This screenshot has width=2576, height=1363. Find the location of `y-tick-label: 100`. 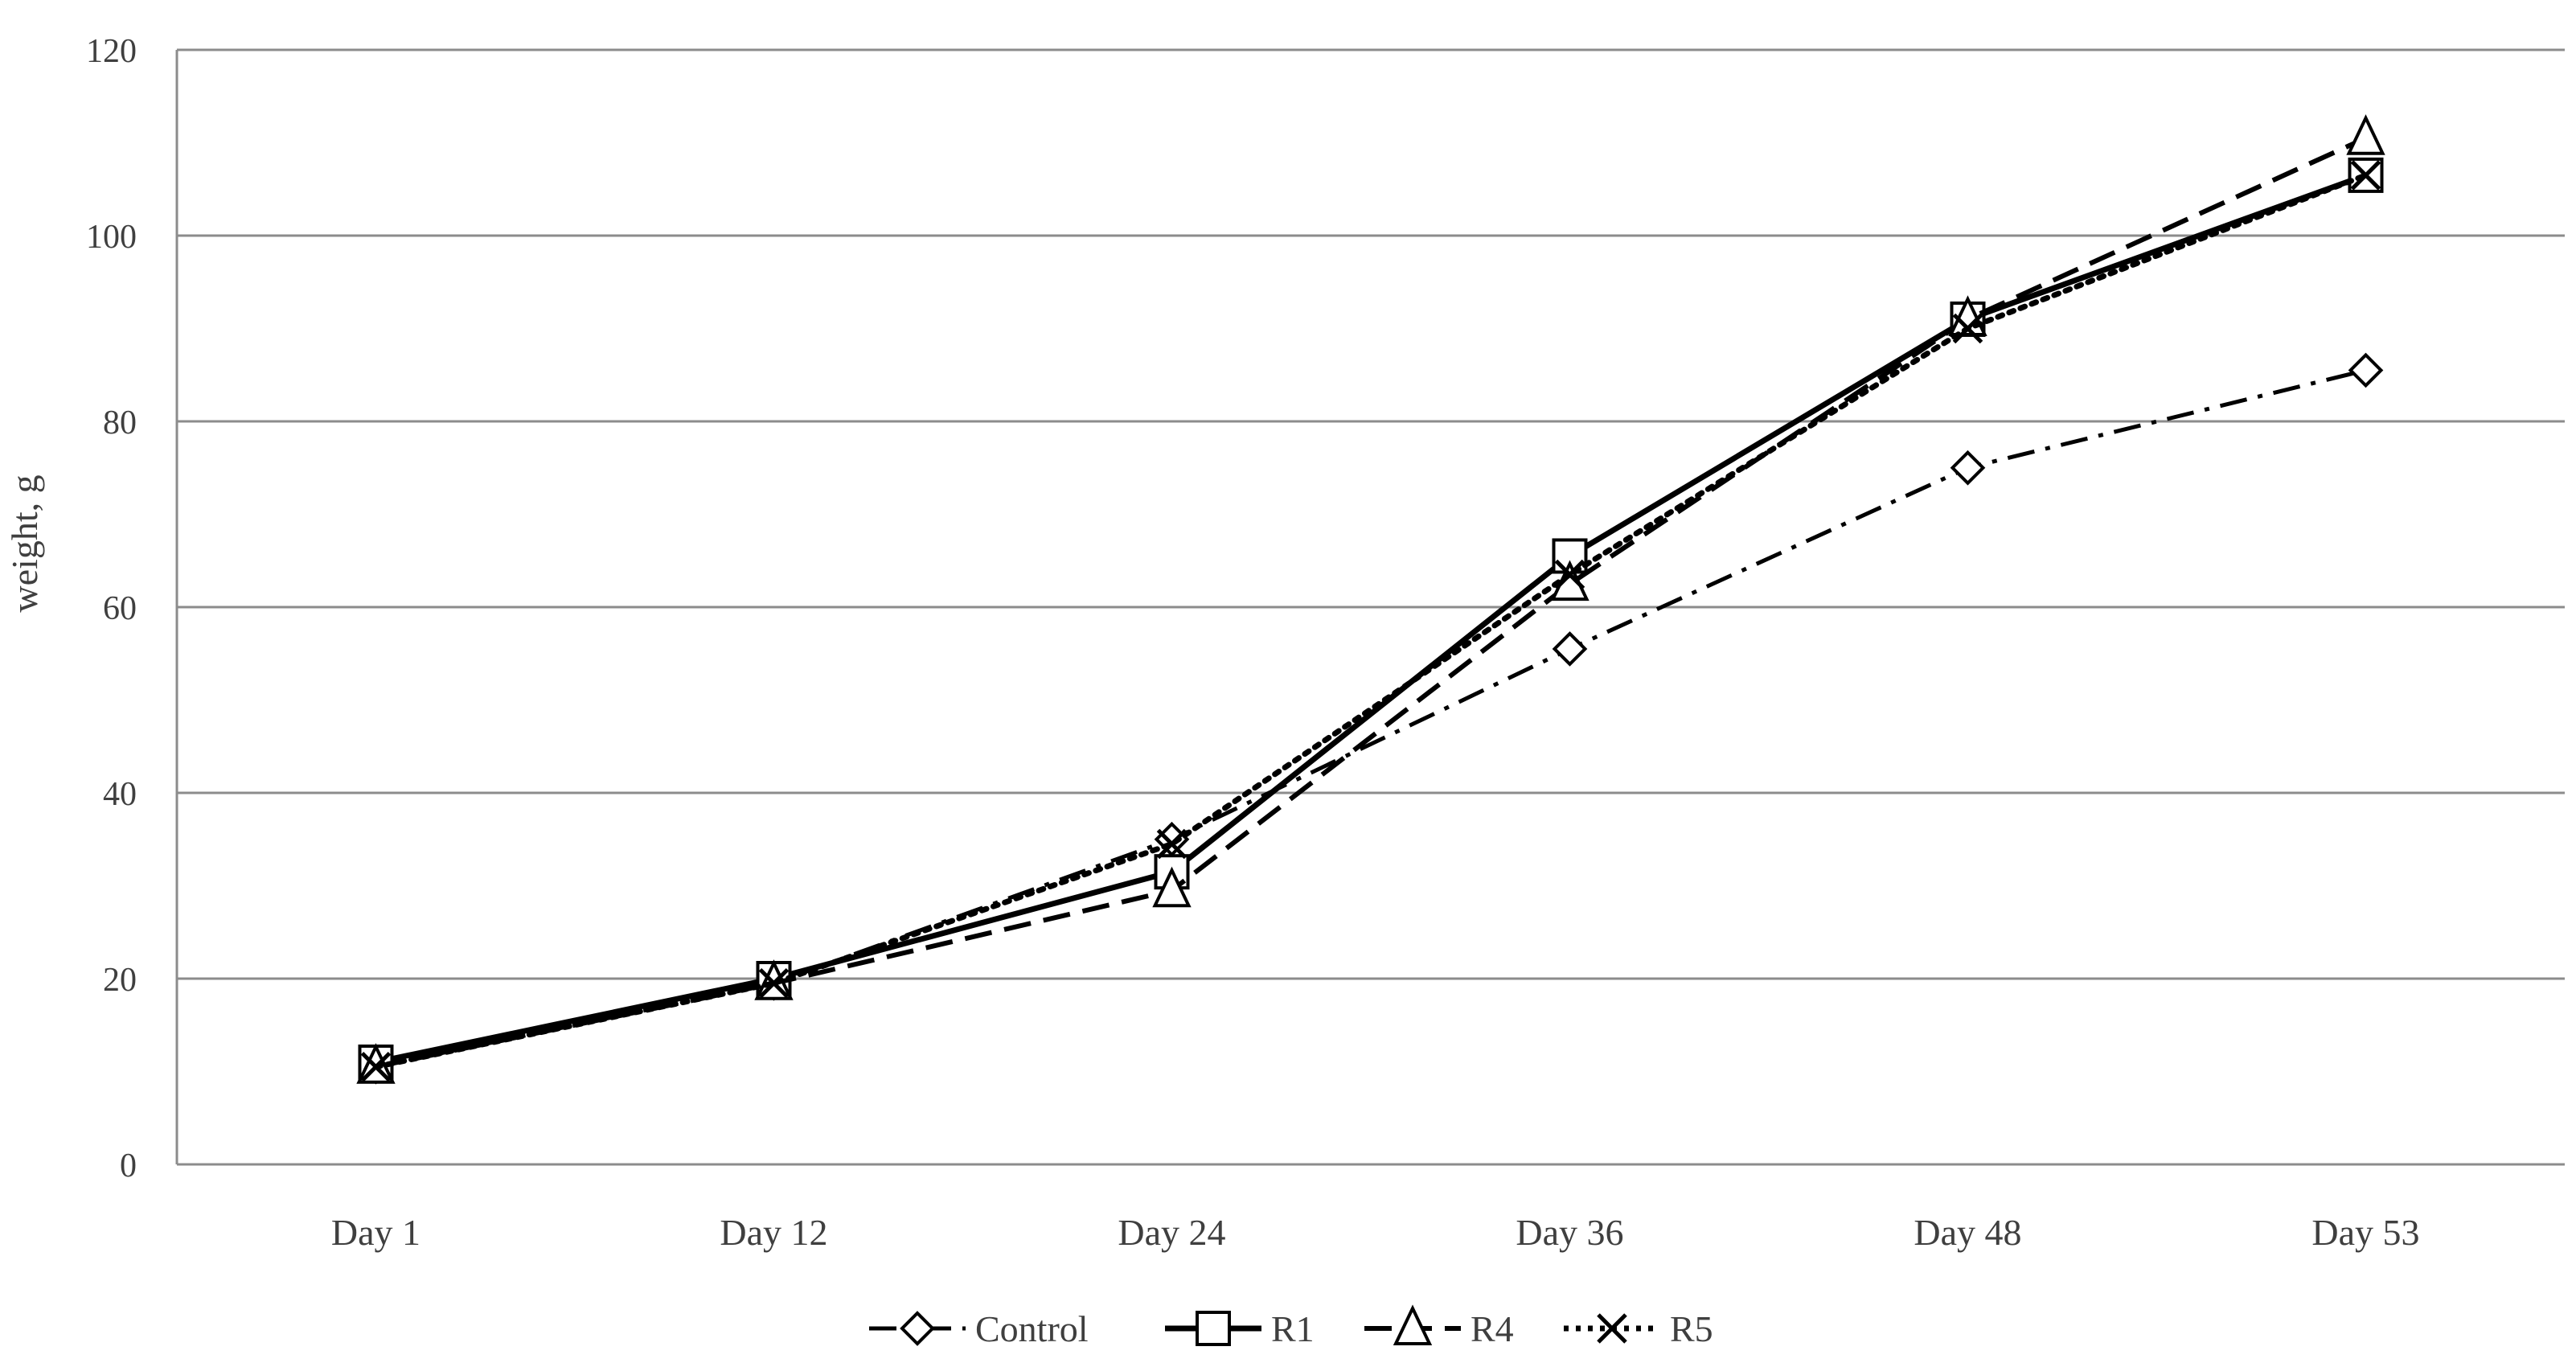

y-tick-label: 100 is located at coordinates (112, 237).